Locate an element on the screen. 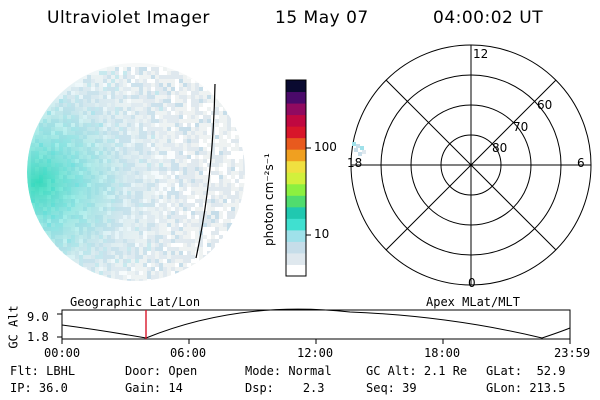 The width and height of the screenshot is (600, 400). terminator-line is located at coordinates (205, 171).